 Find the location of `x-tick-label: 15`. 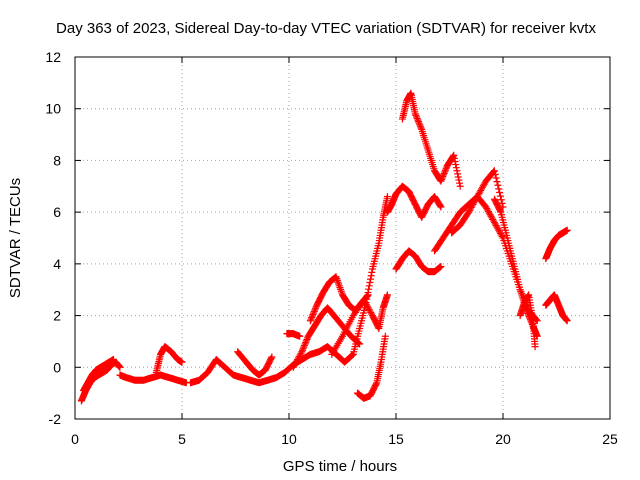

x-tick-label: 15 is located at coordinates (396, 439).